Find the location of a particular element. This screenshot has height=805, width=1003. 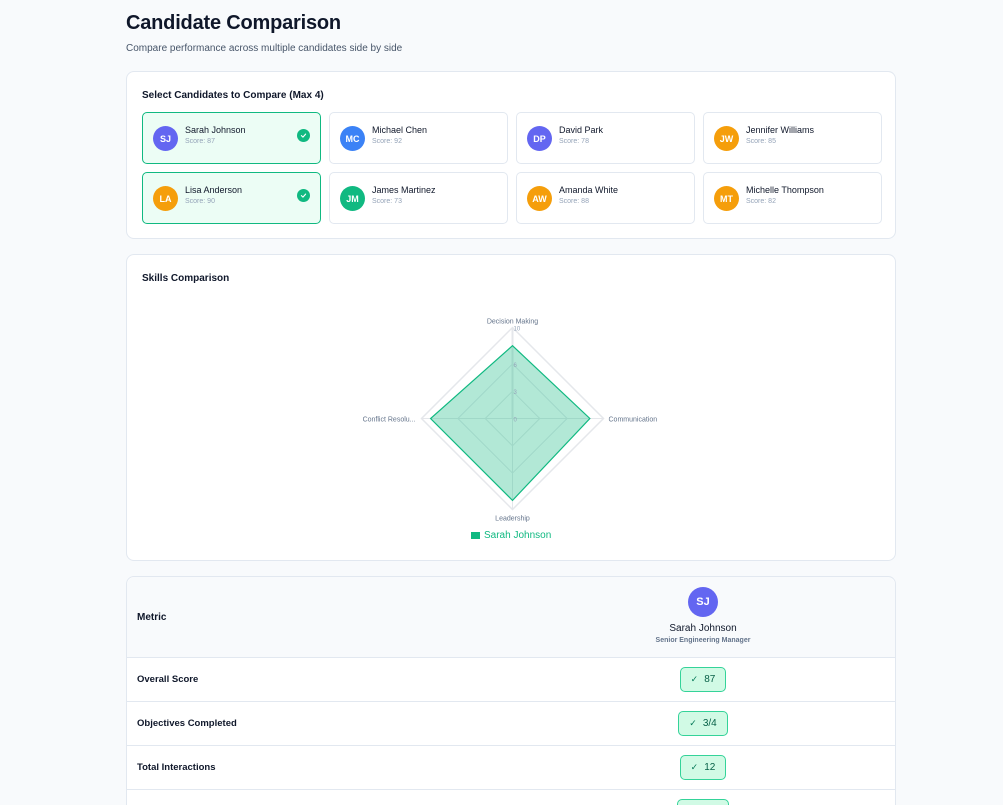

chart-legend: Sarah Johnson is located at coordinates (511, 535).